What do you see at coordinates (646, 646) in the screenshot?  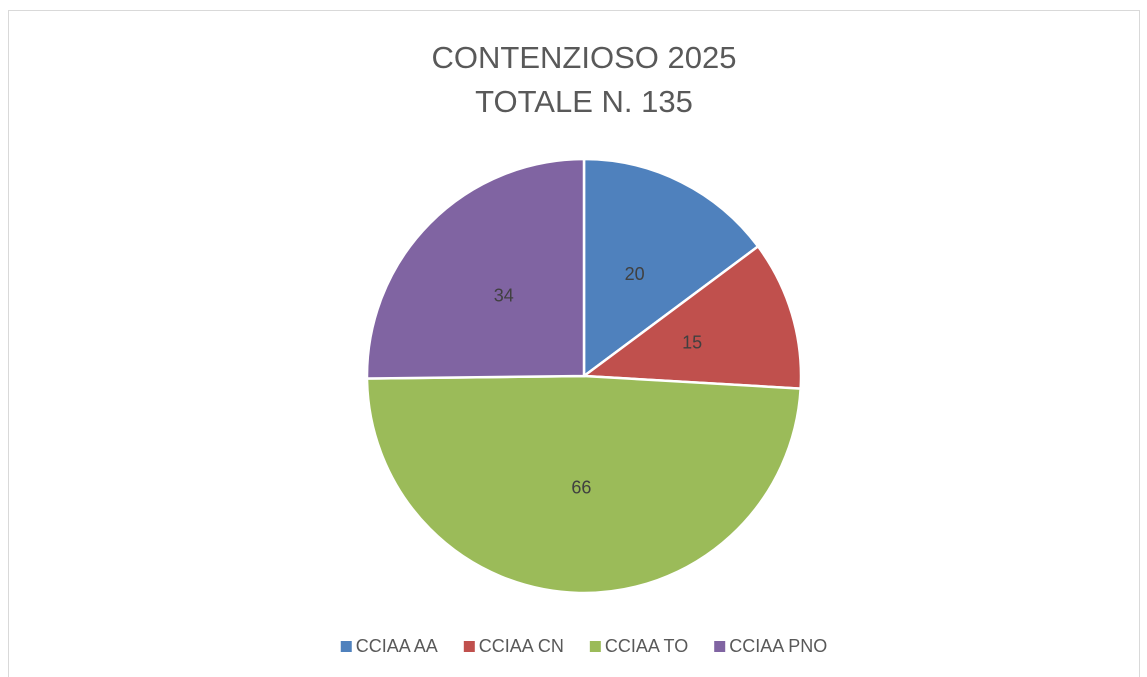 I see `legend-label: CCIAA TO` at bounding box center [646, 646].